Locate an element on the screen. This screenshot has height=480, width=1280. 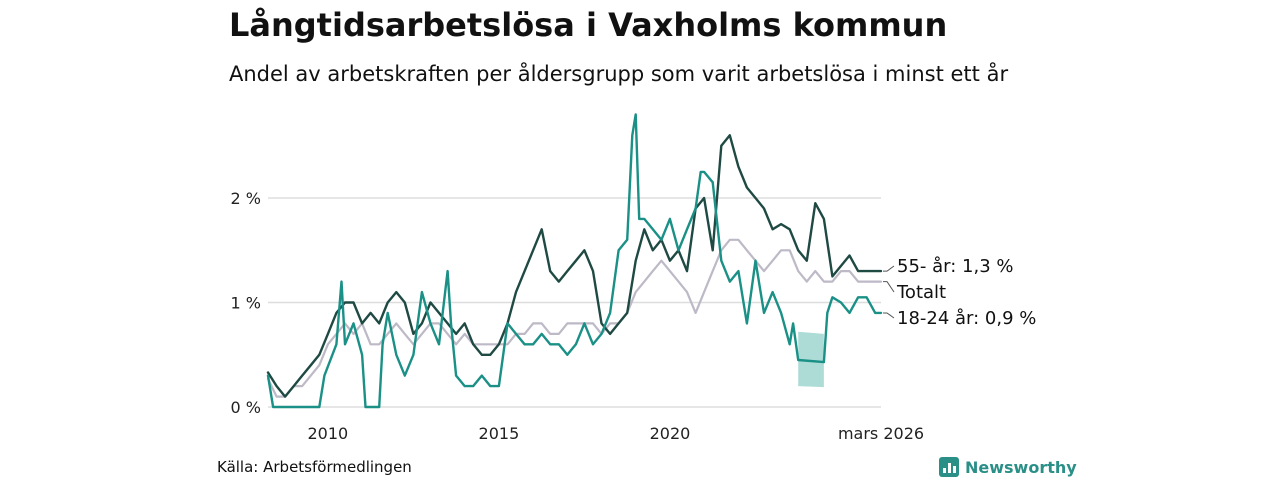
bar-chart-icon is located at coordinates (949, 467).